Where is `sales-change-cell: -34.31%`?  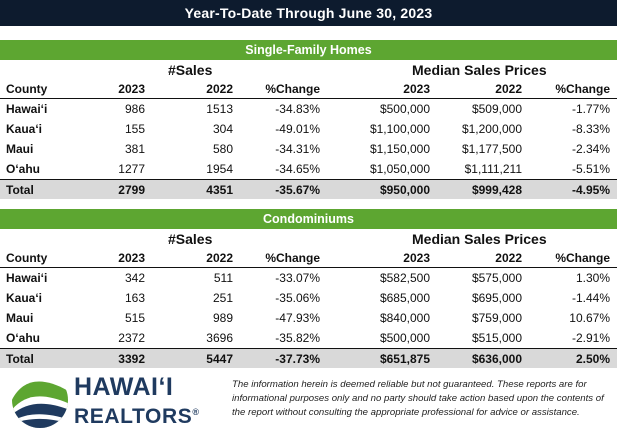 sales-change-cell: -34.31% is located at coordinates (297, 149).